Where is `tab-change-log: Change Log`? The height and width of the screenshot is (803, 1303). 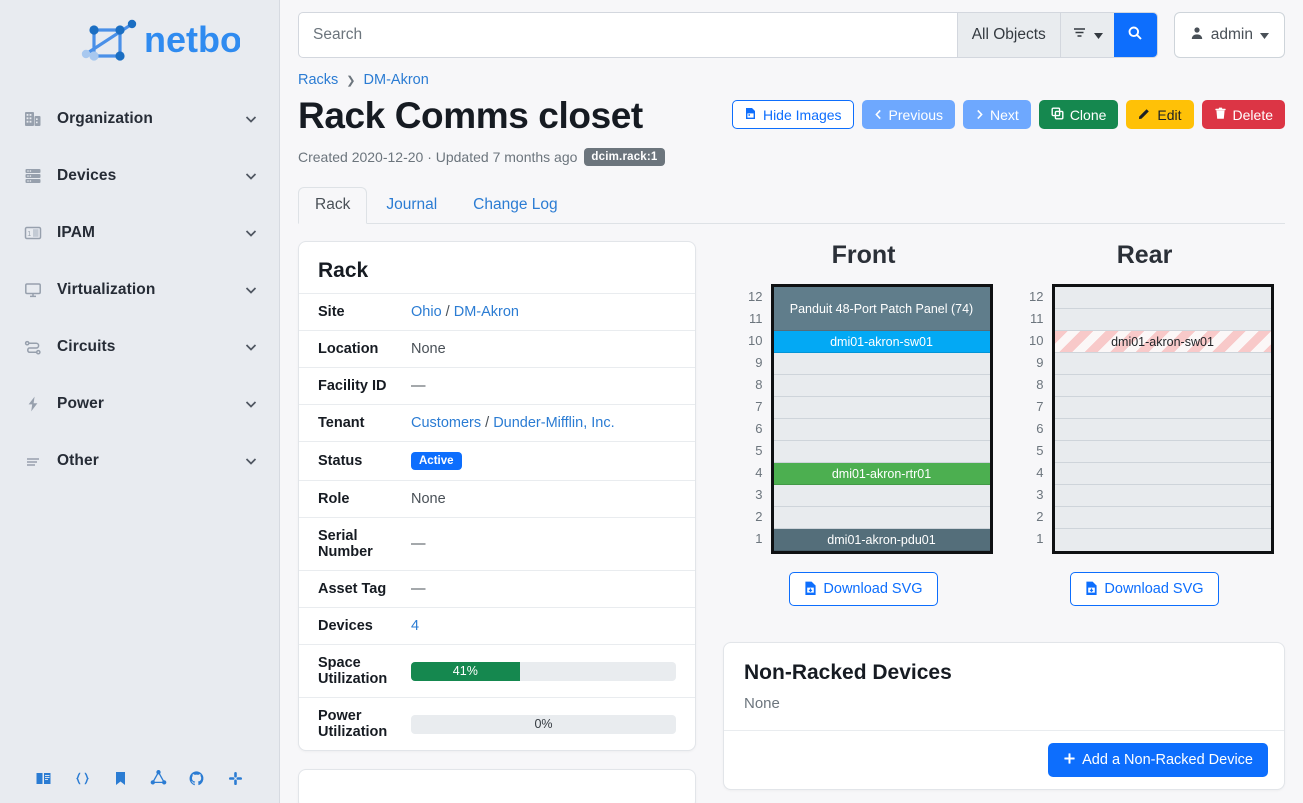
tab-change-log: Change Log is located at coordinates (515, 205).